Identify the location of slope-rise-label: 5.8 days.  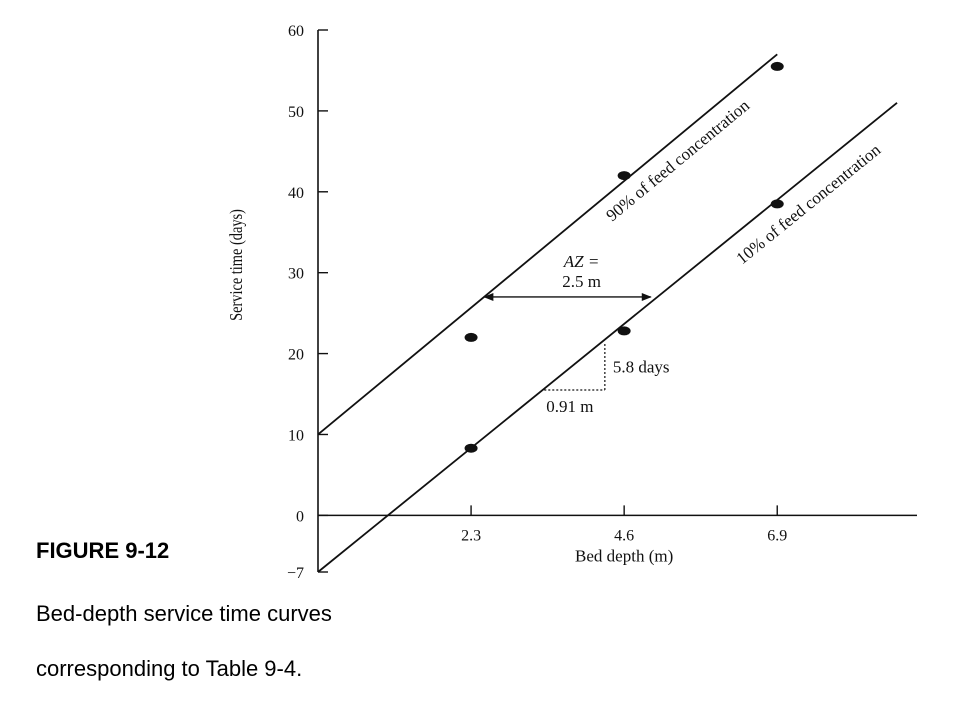
(641, 367).